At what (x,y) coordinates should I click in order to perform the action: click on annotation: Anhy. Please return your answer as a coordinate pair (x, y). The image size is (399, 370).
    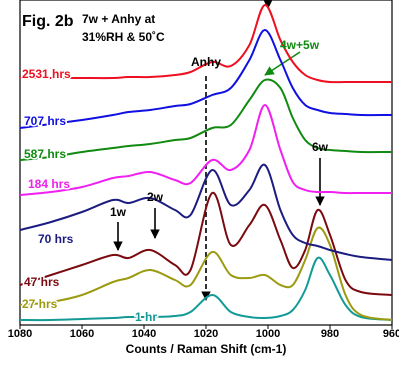
    Looking at the image, I should click on (206, 62).